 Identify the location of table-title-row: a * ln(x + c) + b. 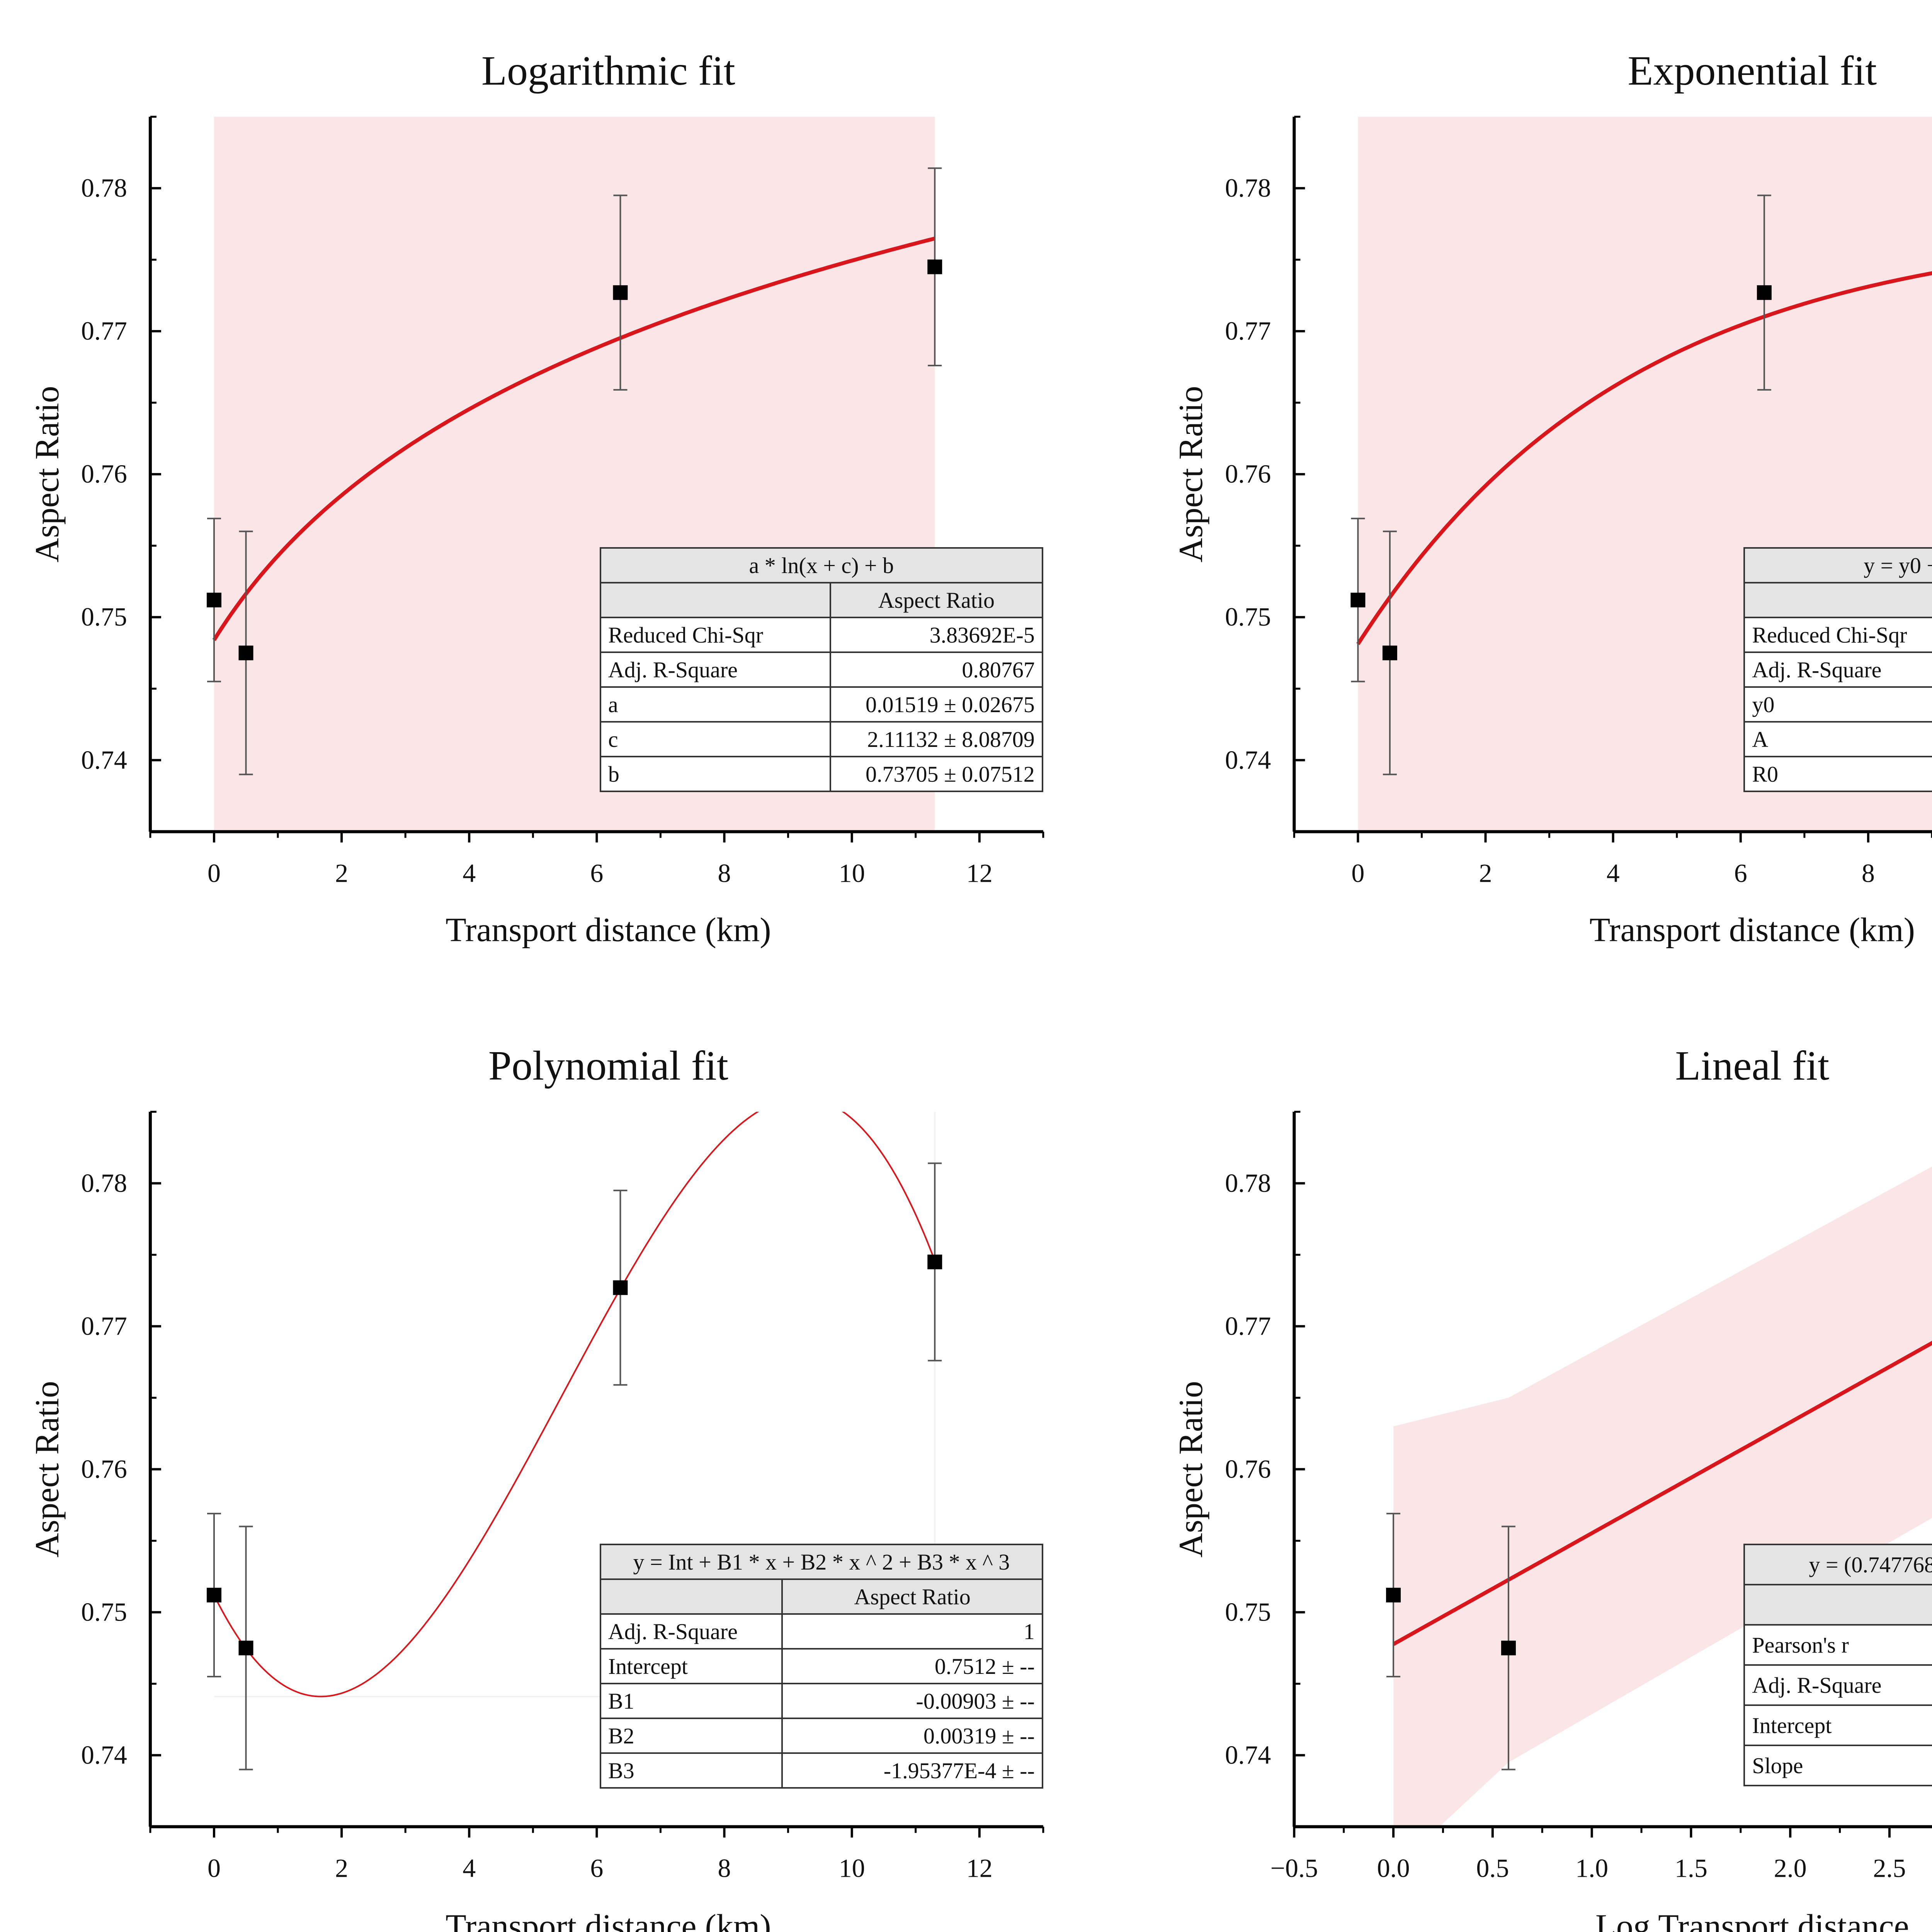
(821, 565).